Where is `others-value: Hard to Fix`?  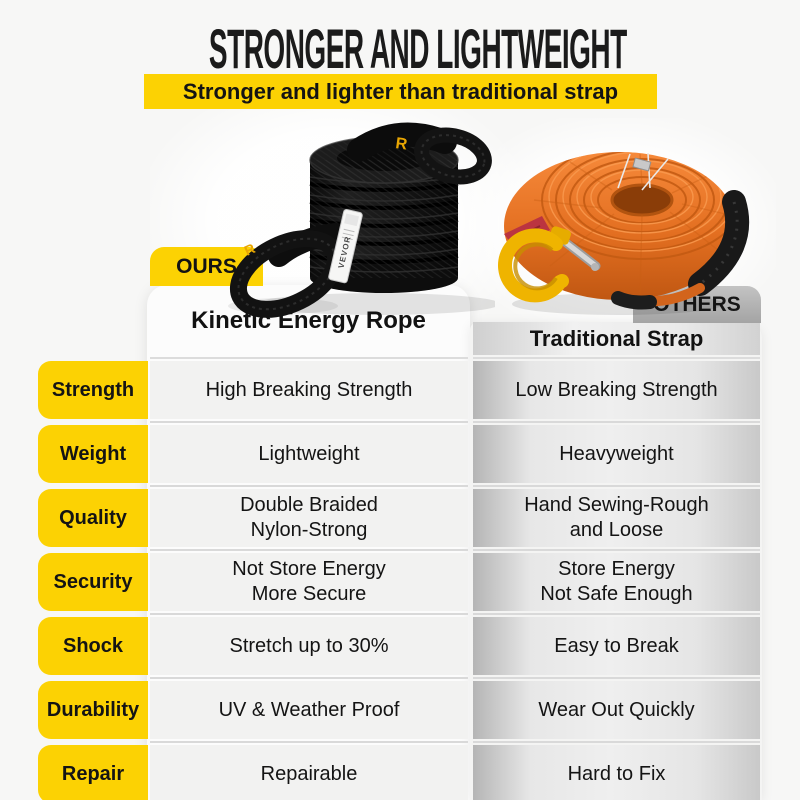
others-value: Hard to Fix is located at coordinates (616, 772).